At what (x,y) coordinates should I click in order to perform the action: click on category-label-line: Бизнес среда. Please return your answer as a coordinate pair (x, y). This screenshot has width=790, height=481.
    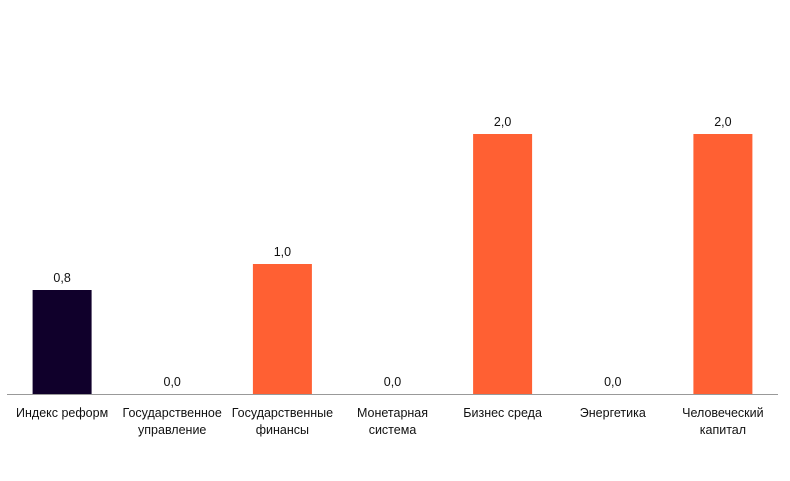
    Looking at the image, I should click on (502, 413).